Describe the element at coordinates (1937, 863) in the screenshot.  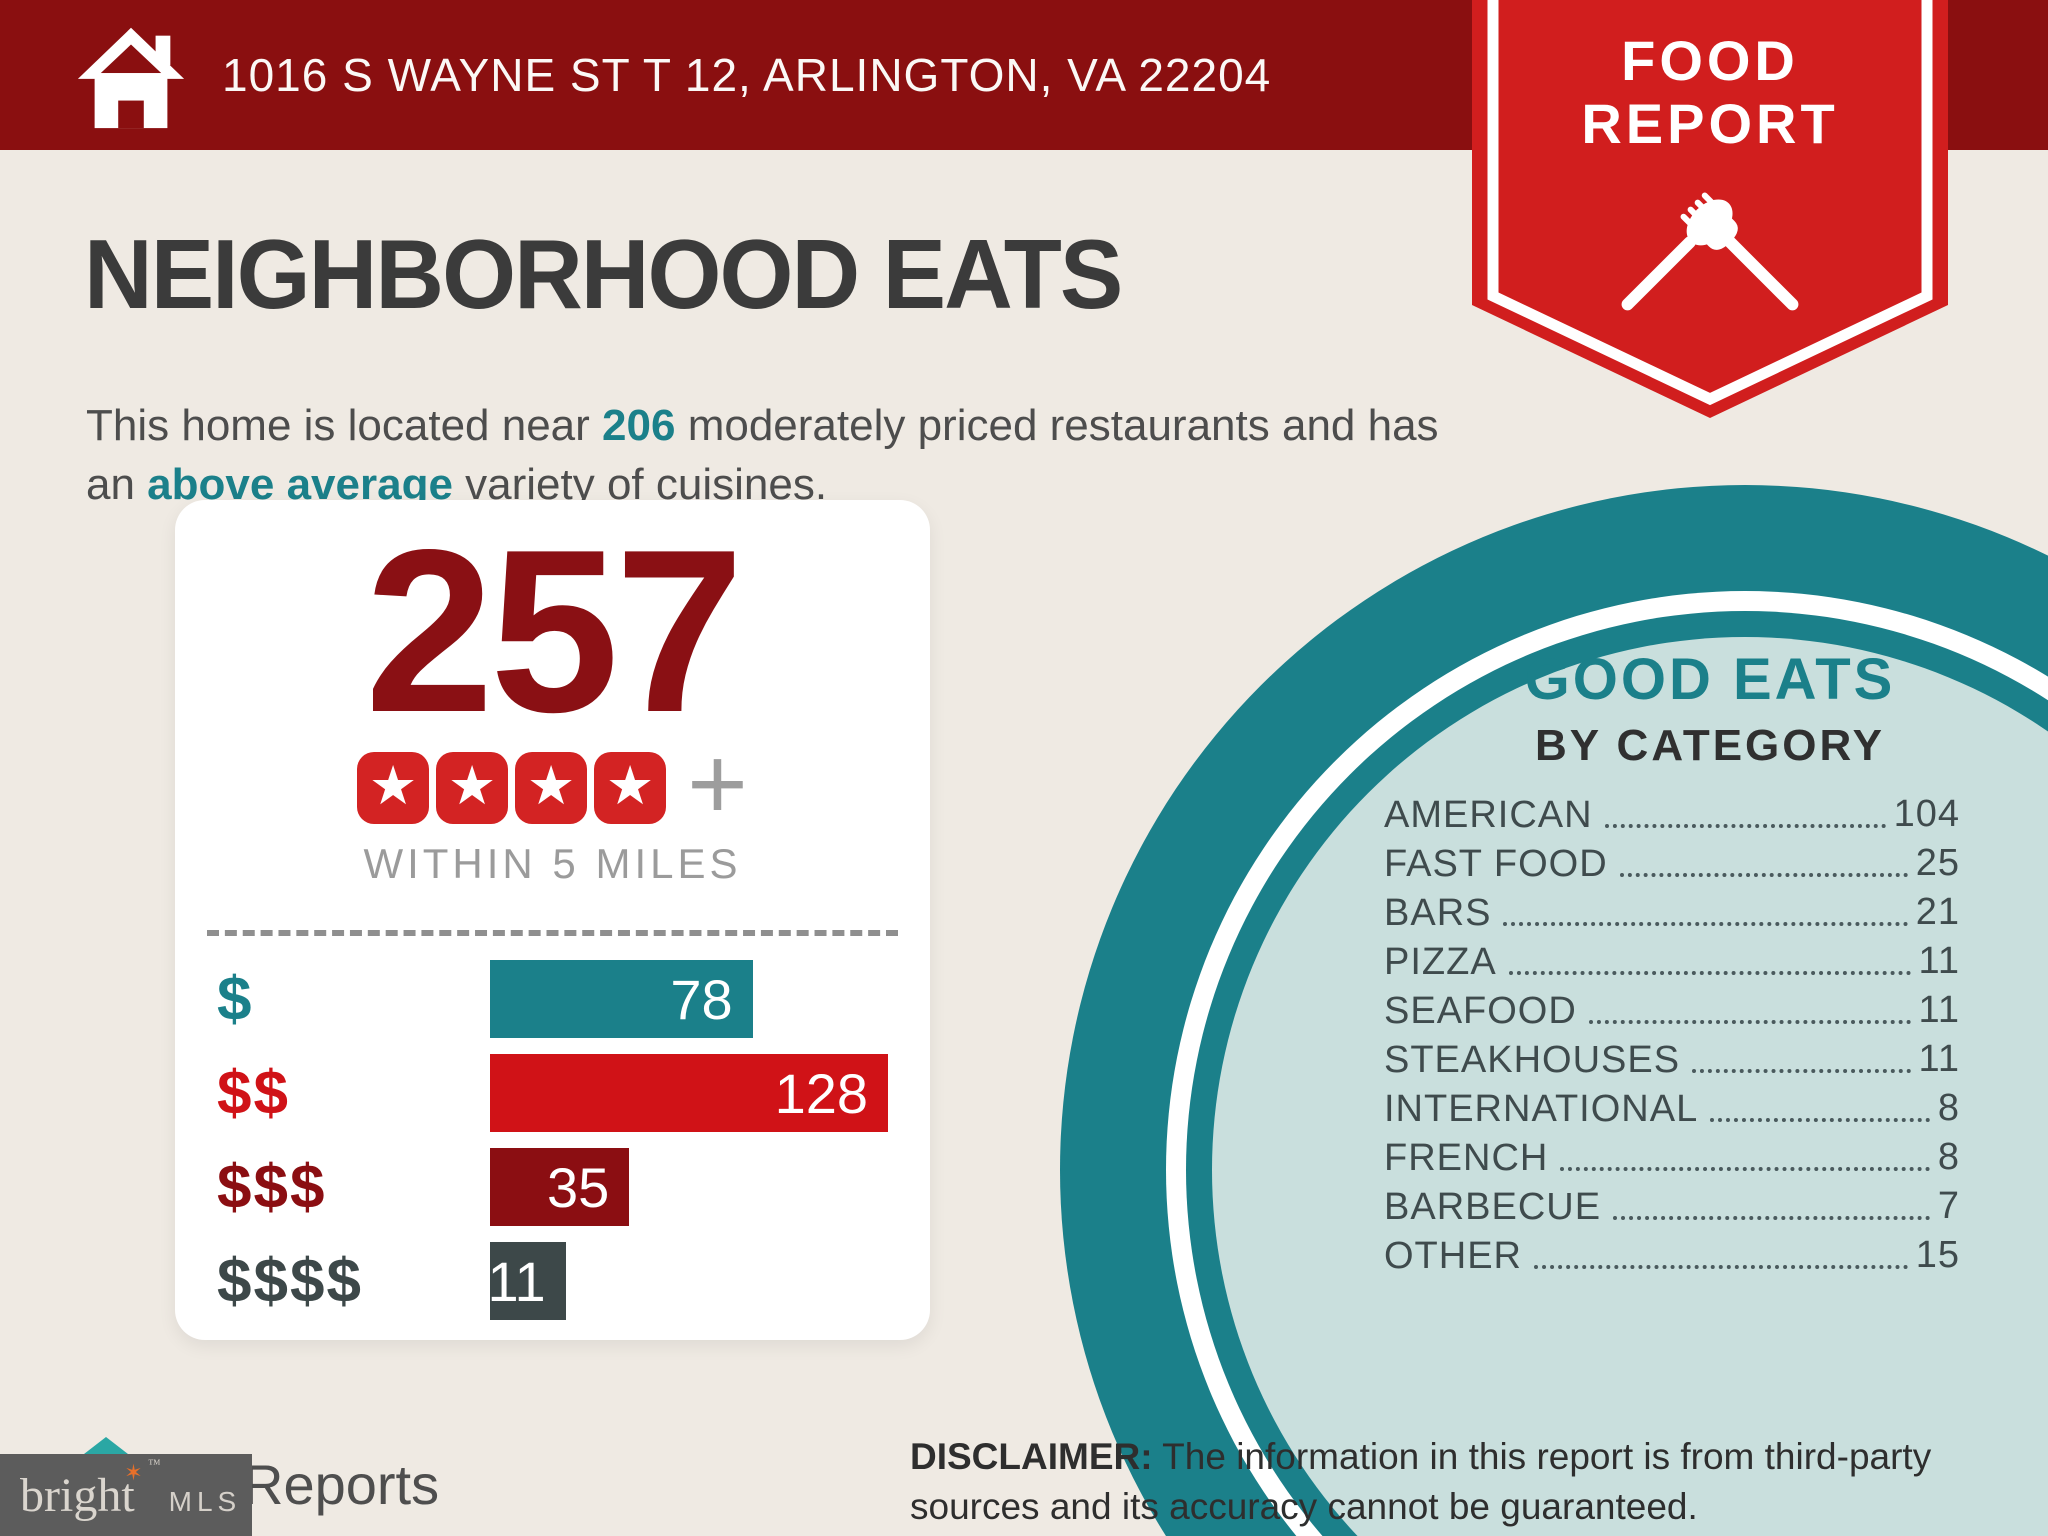
I see `category-value: 25` at that location.